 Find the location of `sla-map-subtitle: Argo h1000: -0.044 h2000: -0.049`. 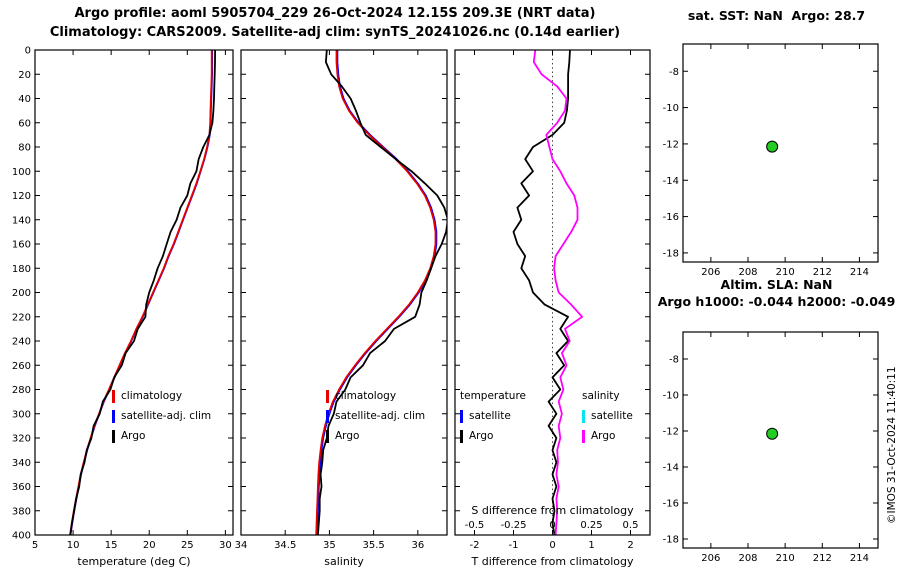

sla-map-subtitle: Argo h1000: -0.044 h2000: -0.049 is located at coordinates (776, 301).